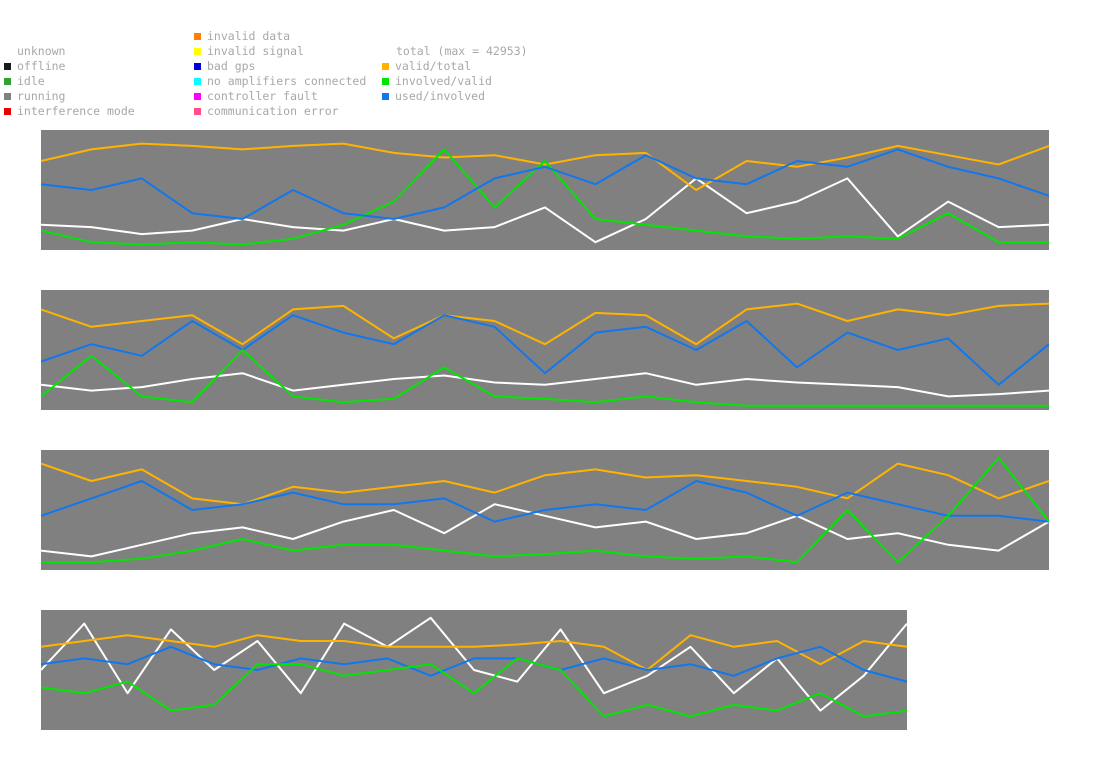 The width and height of the screenshot is (1095, 764). I want to click on legend-label: interference mode, so click(76, 111).